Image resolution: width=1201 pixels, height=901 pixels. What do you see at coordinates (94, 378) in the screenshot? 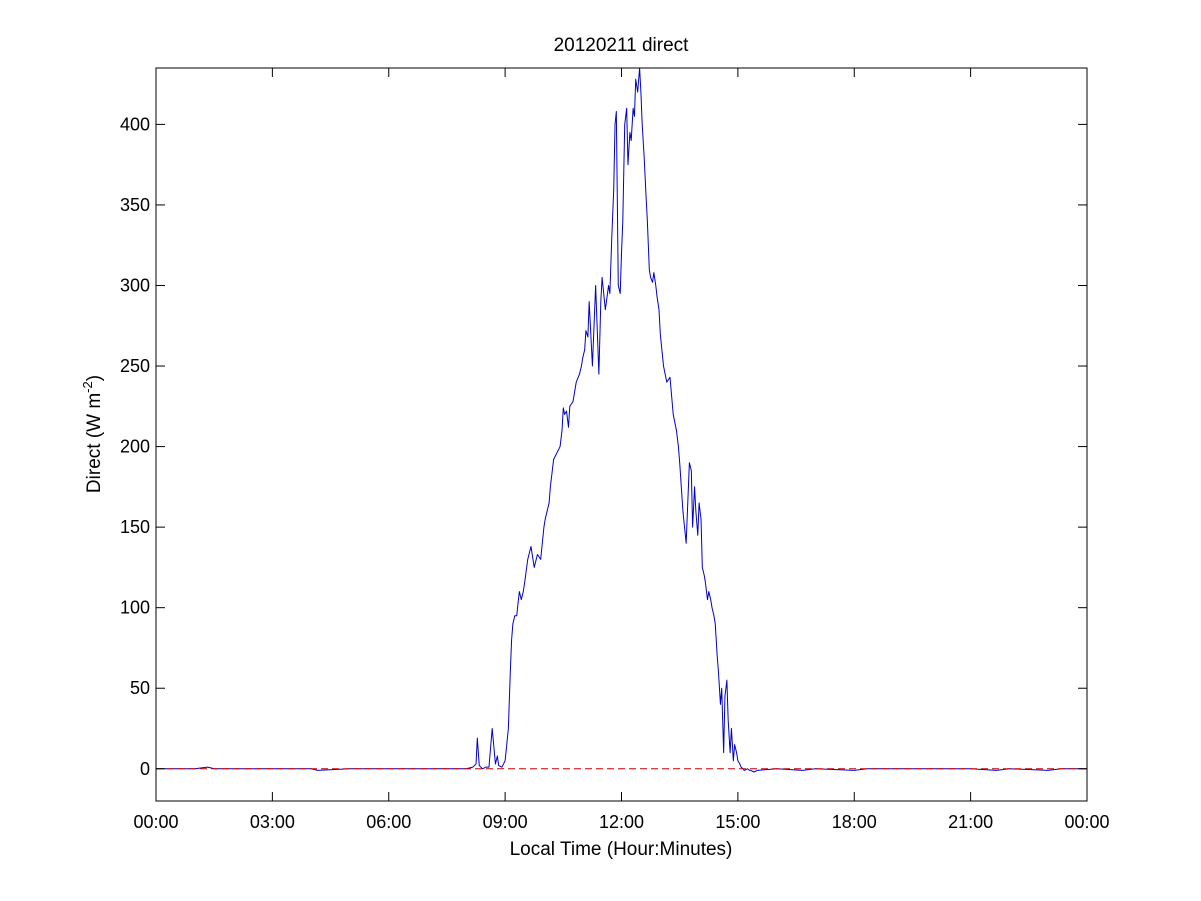
I see `y-axis-label-close: )` at bounding box center [94, 378].